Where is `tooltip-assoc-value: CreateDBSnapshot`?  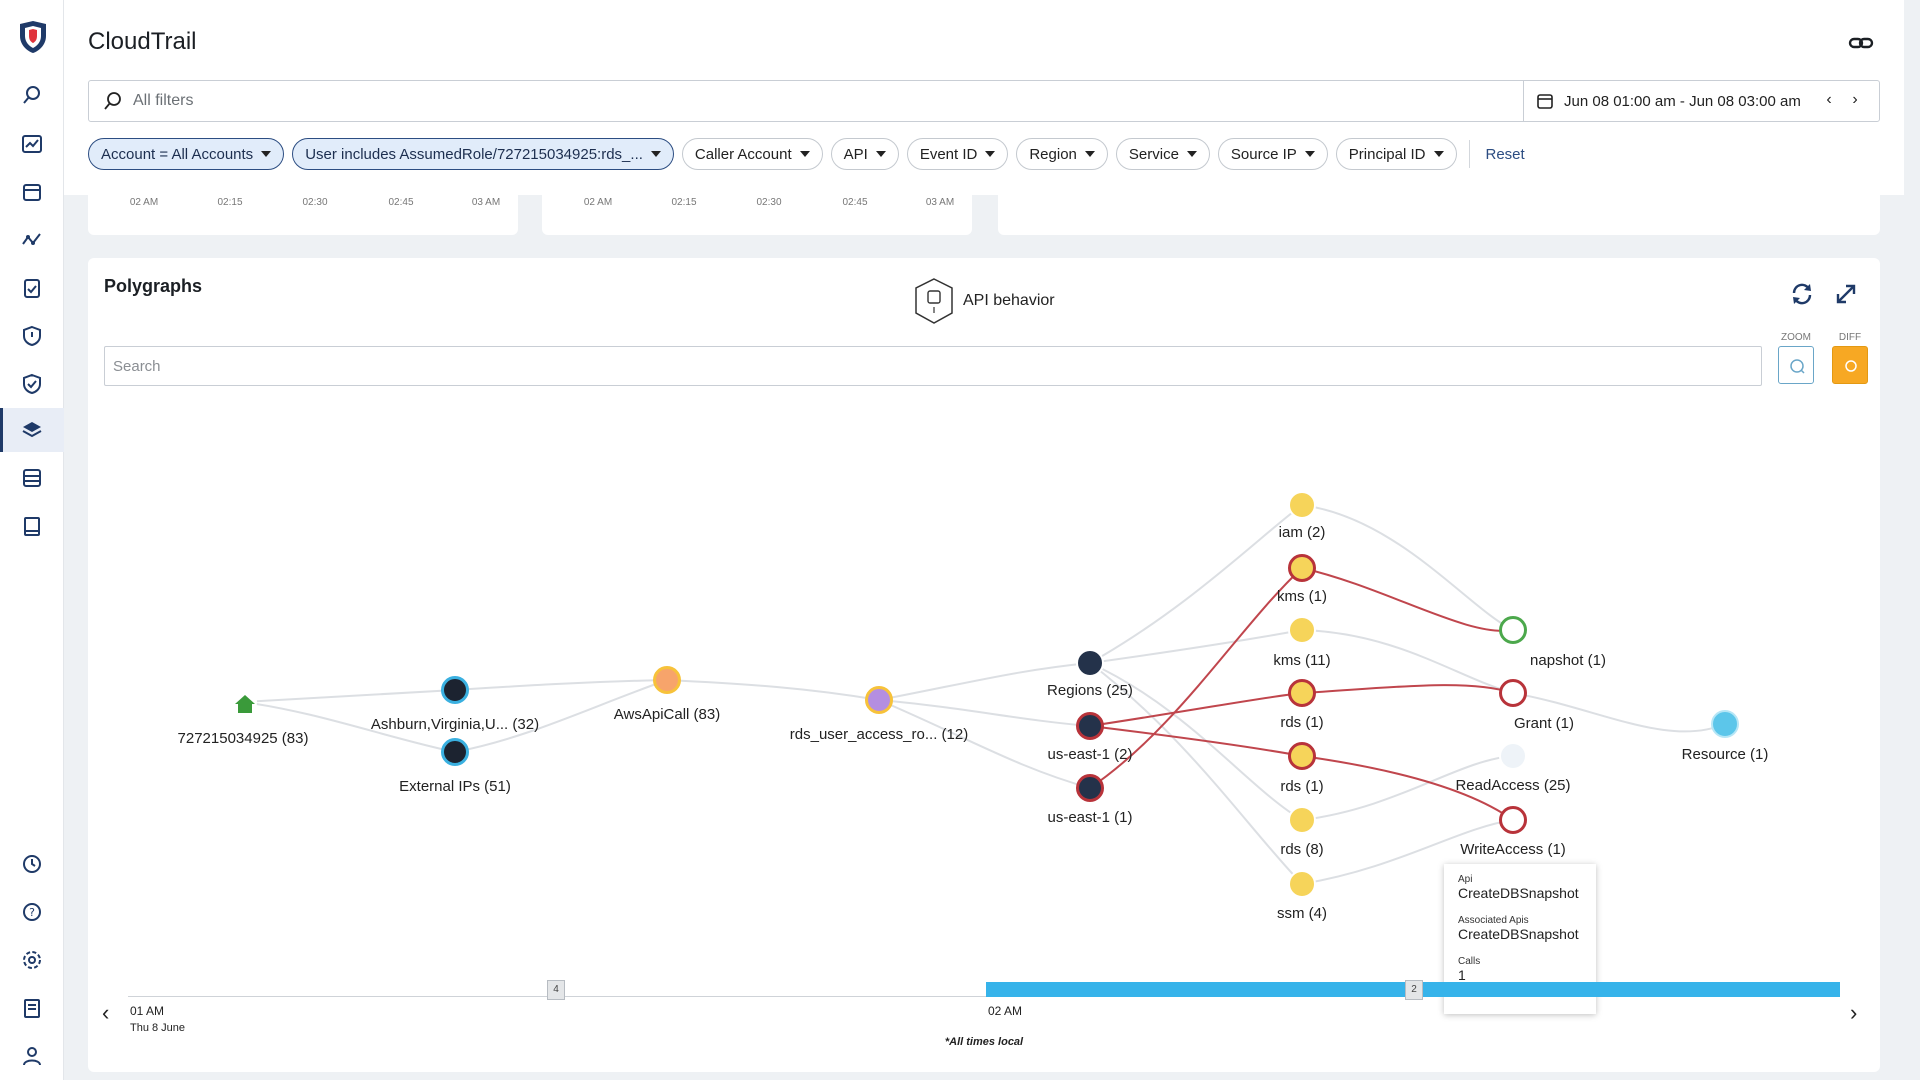
tooltip-assoc-value: CreateDBSnapshot is located at coordinates (1518, 934).